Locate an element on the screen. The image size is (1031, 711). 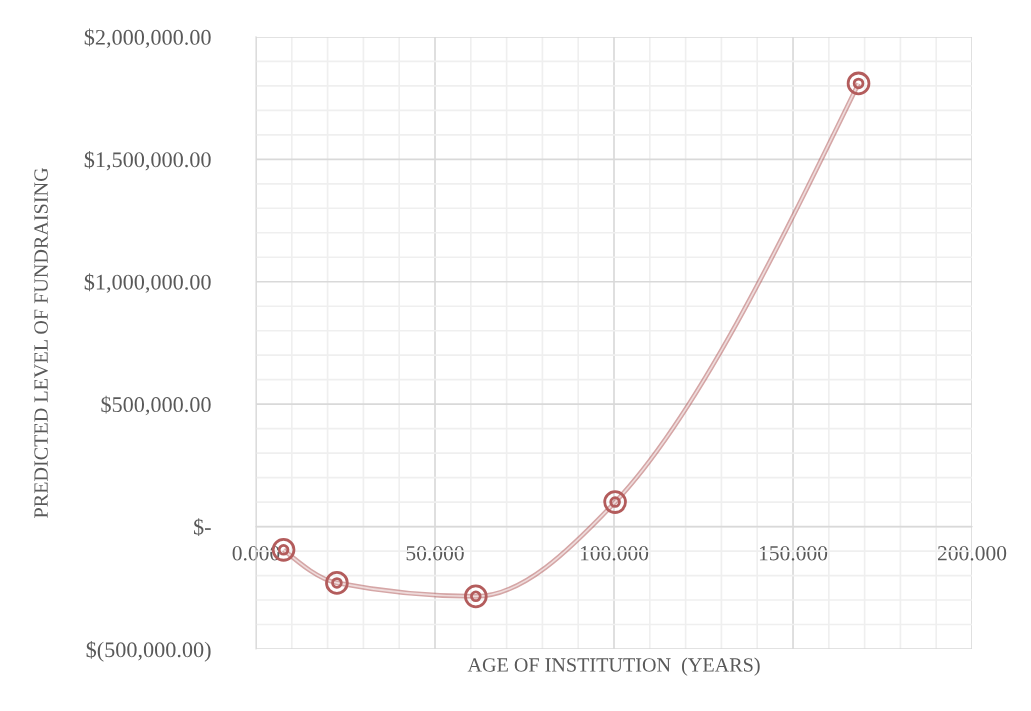
y-tick-label: $500,000.00 is located at coordinates (156, 405).